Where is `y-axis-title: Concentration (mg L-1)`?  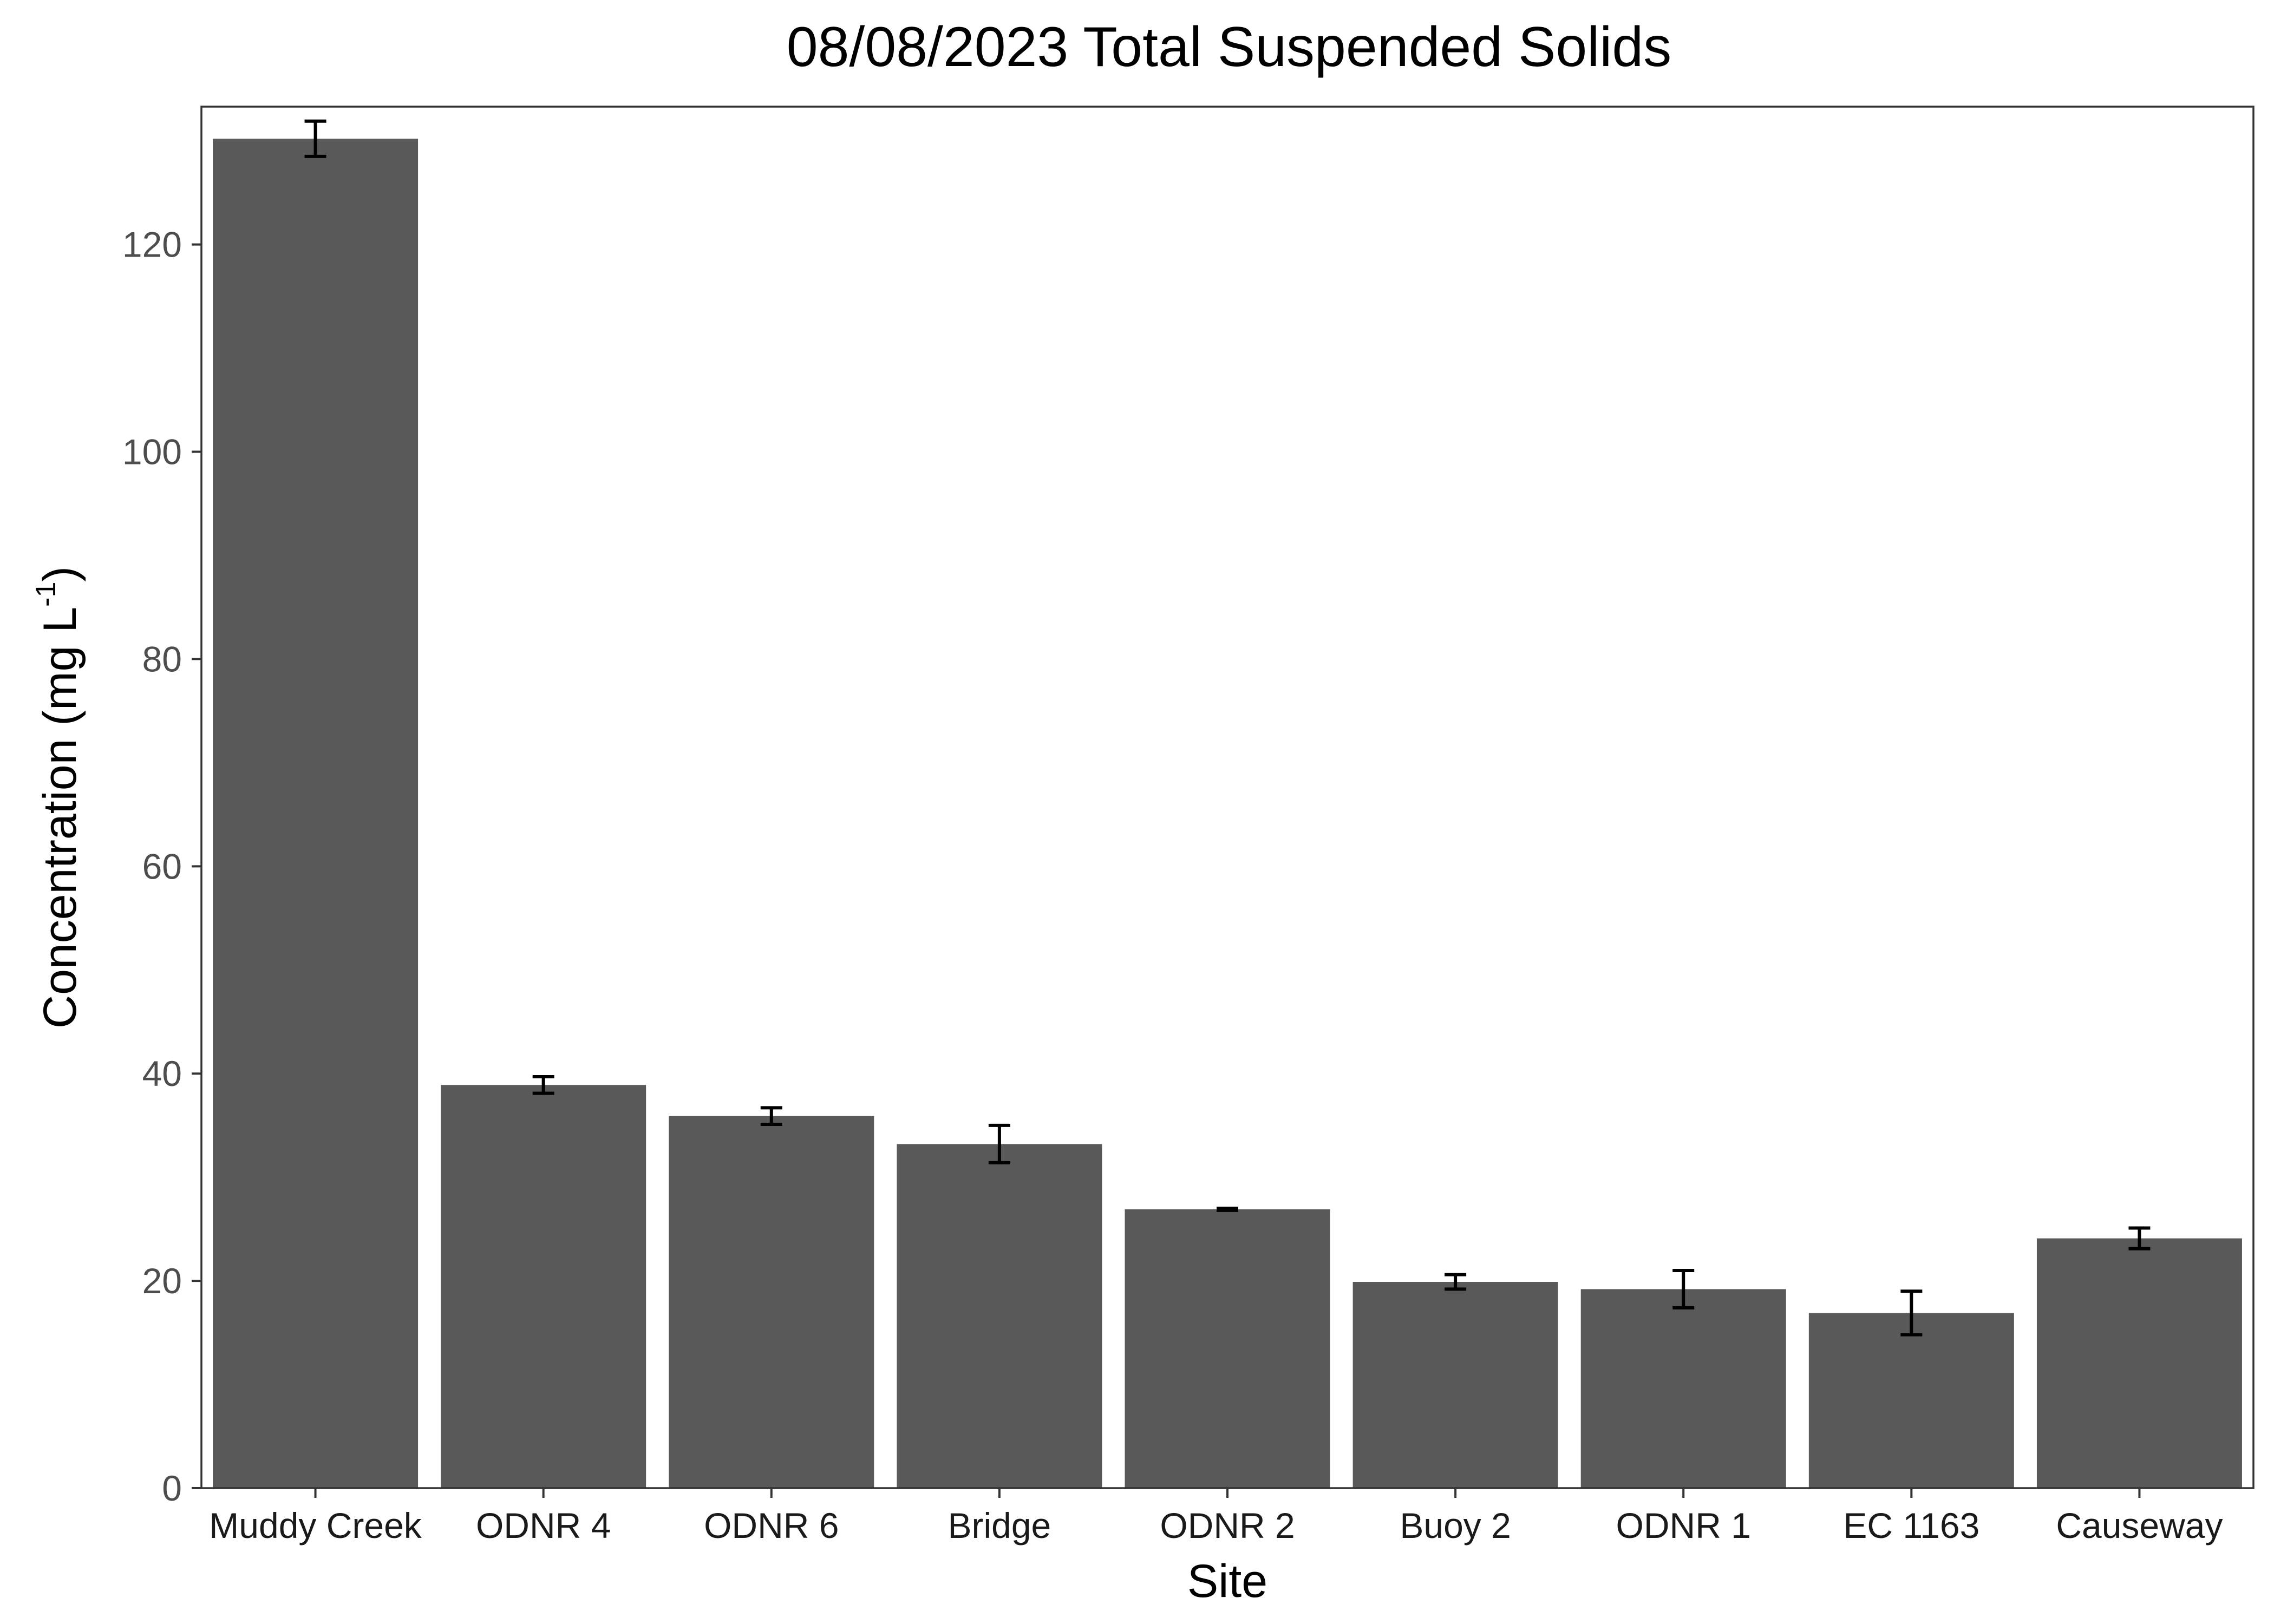 y-axis-title: Concentration (mg L-1) is located at coordinates (58, 797).